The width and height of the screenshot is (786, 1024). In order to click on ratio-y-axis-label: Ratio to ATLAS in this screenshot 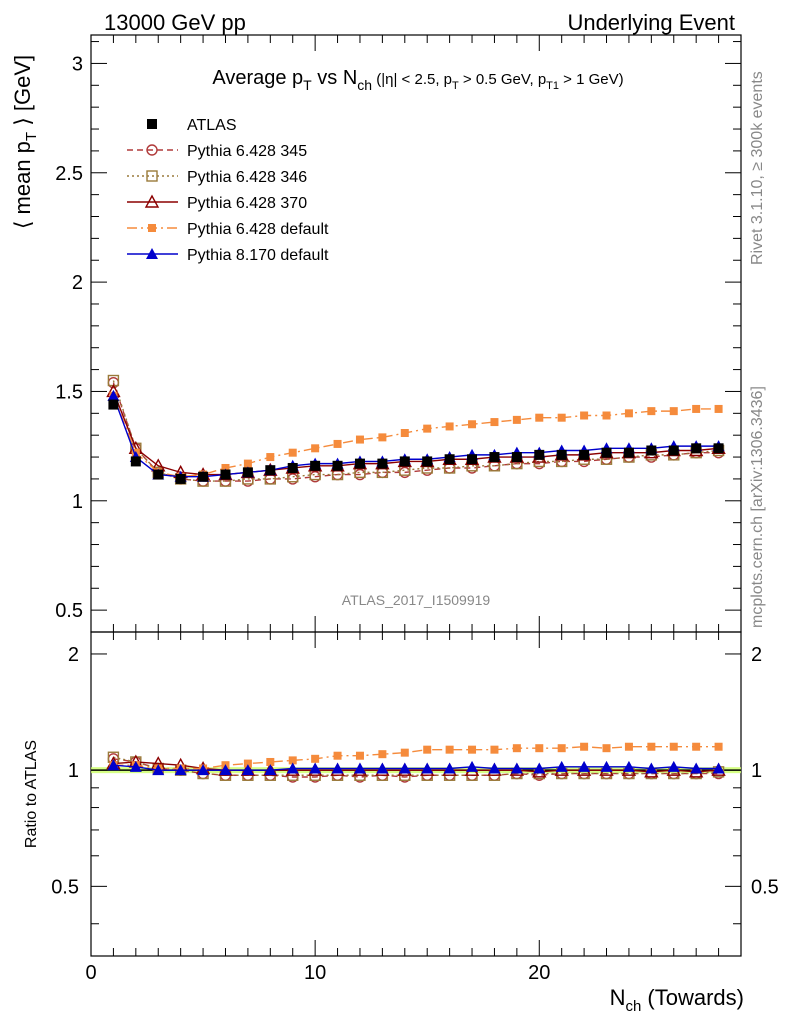, I will do `click(31, 794)`.